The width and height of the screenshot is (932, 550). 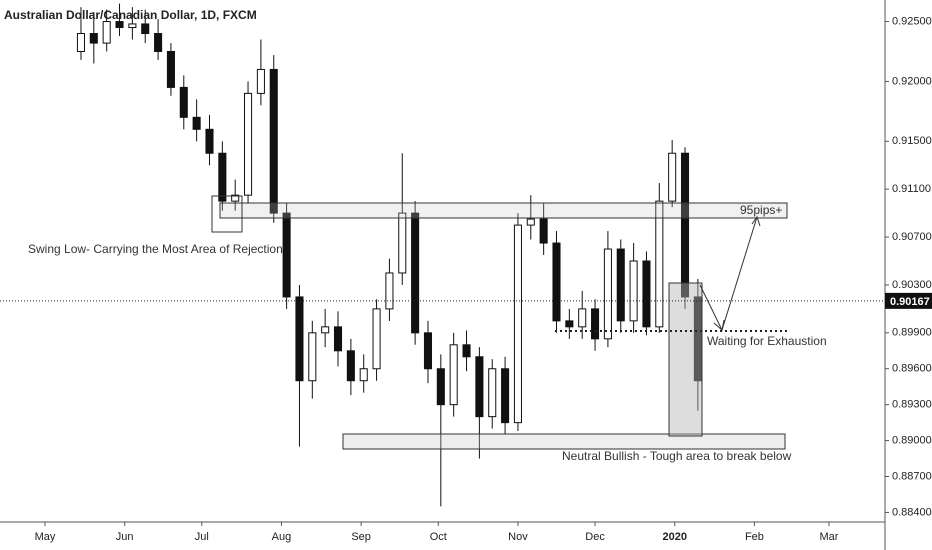 What do you see at coordinates (912, 237) in the screenshot?
I see `y-tick-label: 0.90700` at bounding box center [912, 237].